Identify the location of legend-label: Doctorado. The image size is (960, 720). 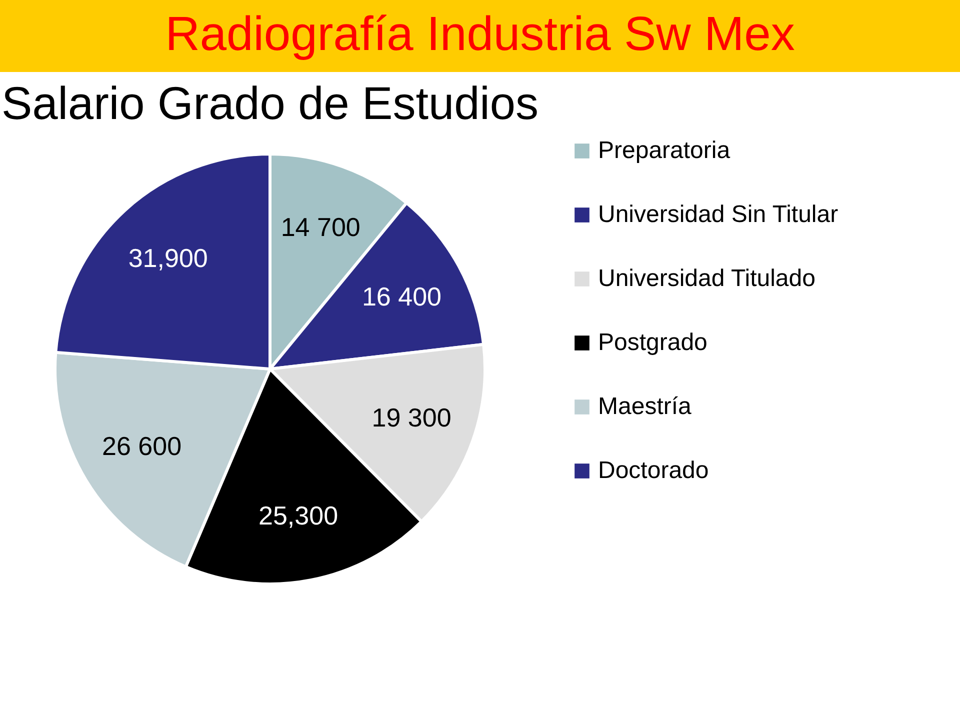
(653, 470).